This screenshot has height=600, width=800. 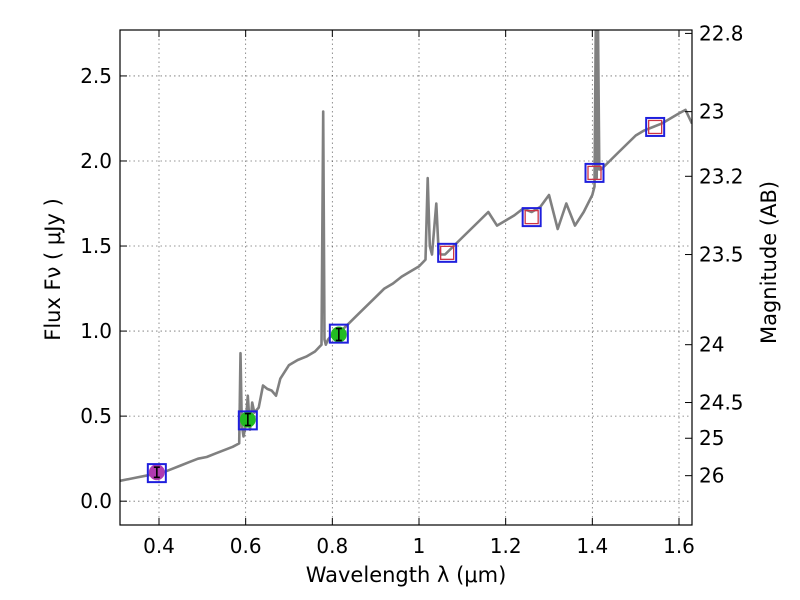 What do you see at coordinates (96, 161) in the screenshot?
I see `y-tick-label: 2.0` at bounding box center [96, 161].